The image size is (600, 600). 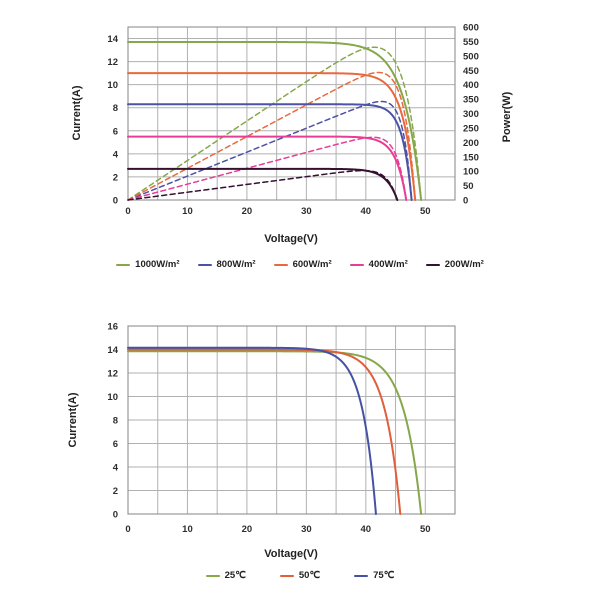 I want to click on y-right-tick-label: 300, so click(x=471, y=114).